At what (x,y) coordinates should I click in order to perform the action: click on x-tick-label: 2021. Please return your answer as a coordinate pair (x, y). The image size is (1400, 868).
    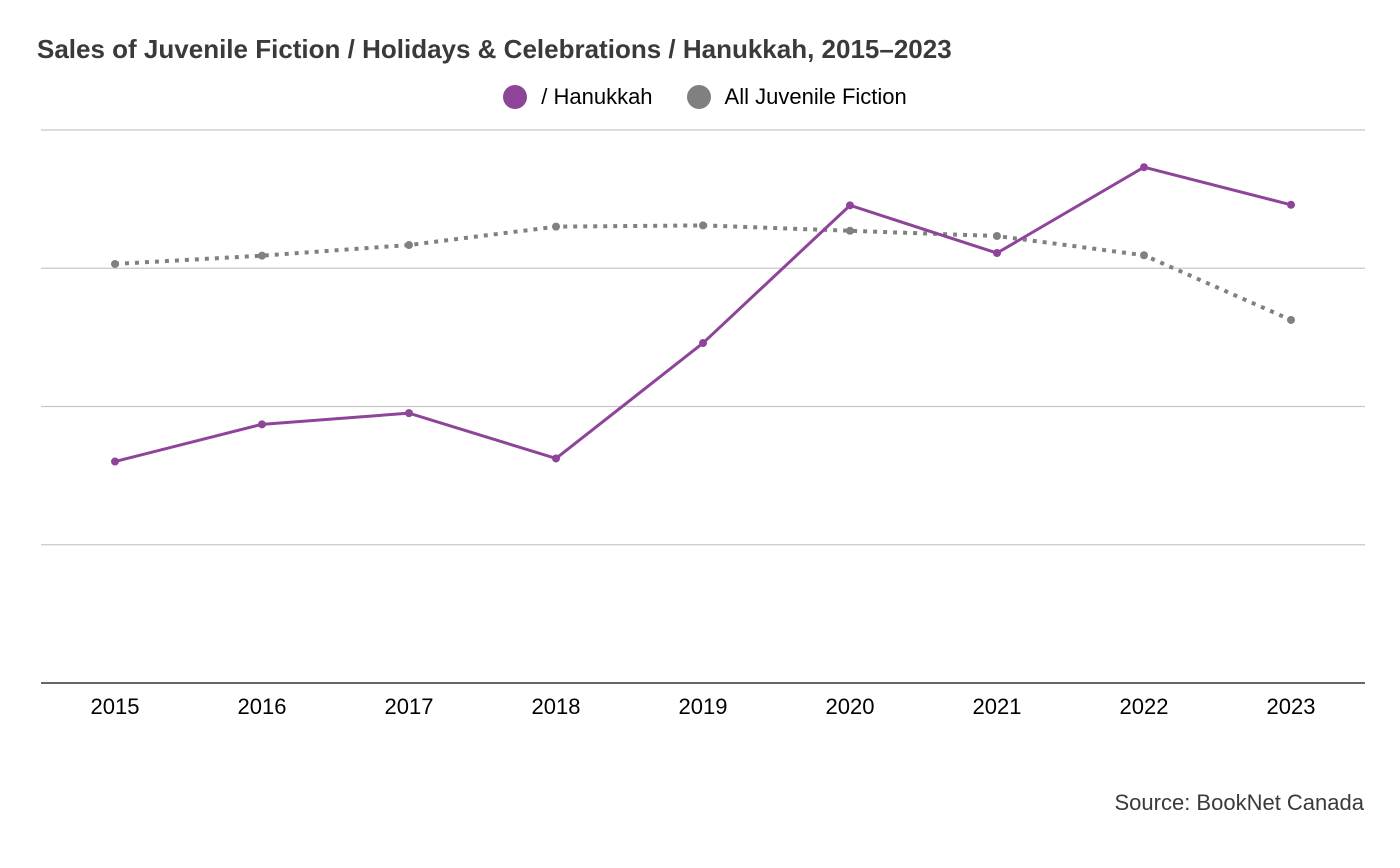
    Looking at the image, I should click on (997, 706).